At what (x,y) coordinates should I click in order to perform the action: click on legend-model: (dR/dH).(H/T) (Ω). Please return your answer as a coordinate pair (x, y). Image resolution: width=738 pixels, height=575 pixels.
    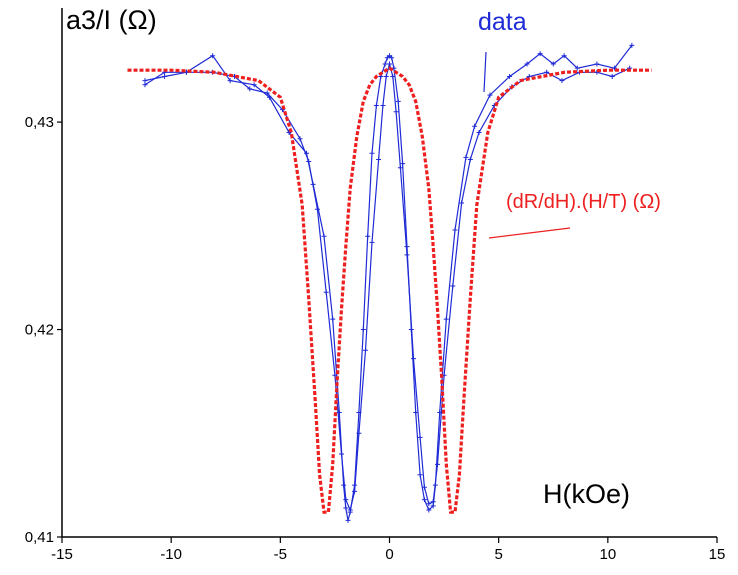
    Looking at the image, I should click on (574, 215).